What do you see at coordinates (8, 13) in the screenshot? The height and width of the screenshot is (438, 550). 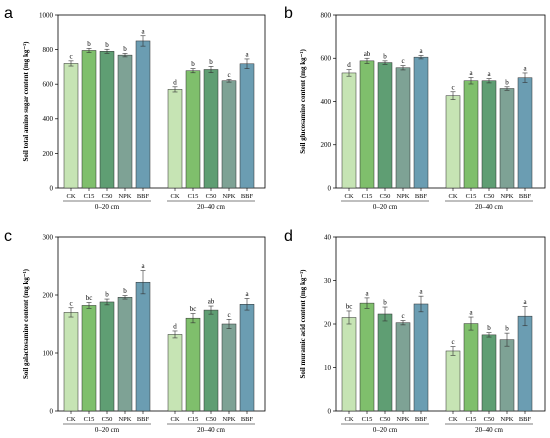 I see `panel-letter: a` at bounding box center [8, 13].